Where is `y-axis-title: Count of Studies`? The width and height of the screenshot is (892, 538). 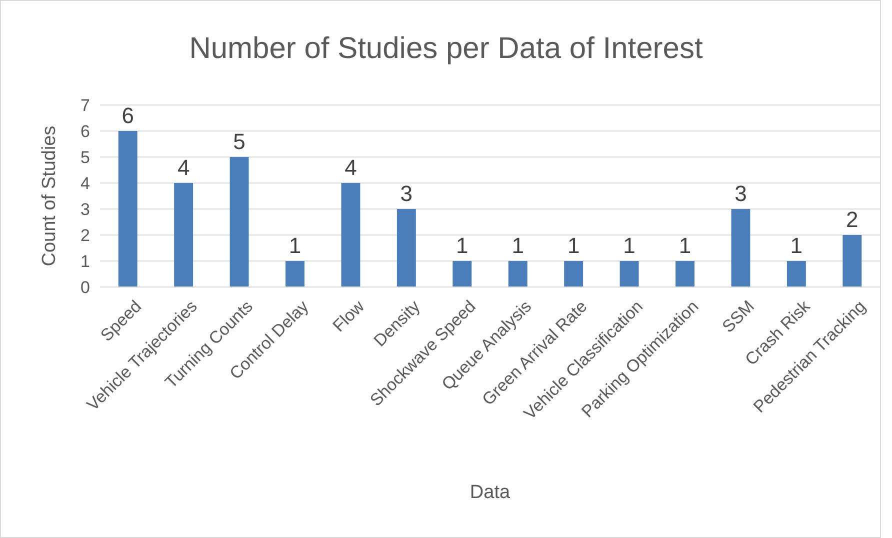 y-axis-title: Count of Studies is located at coordinates (49, 196).